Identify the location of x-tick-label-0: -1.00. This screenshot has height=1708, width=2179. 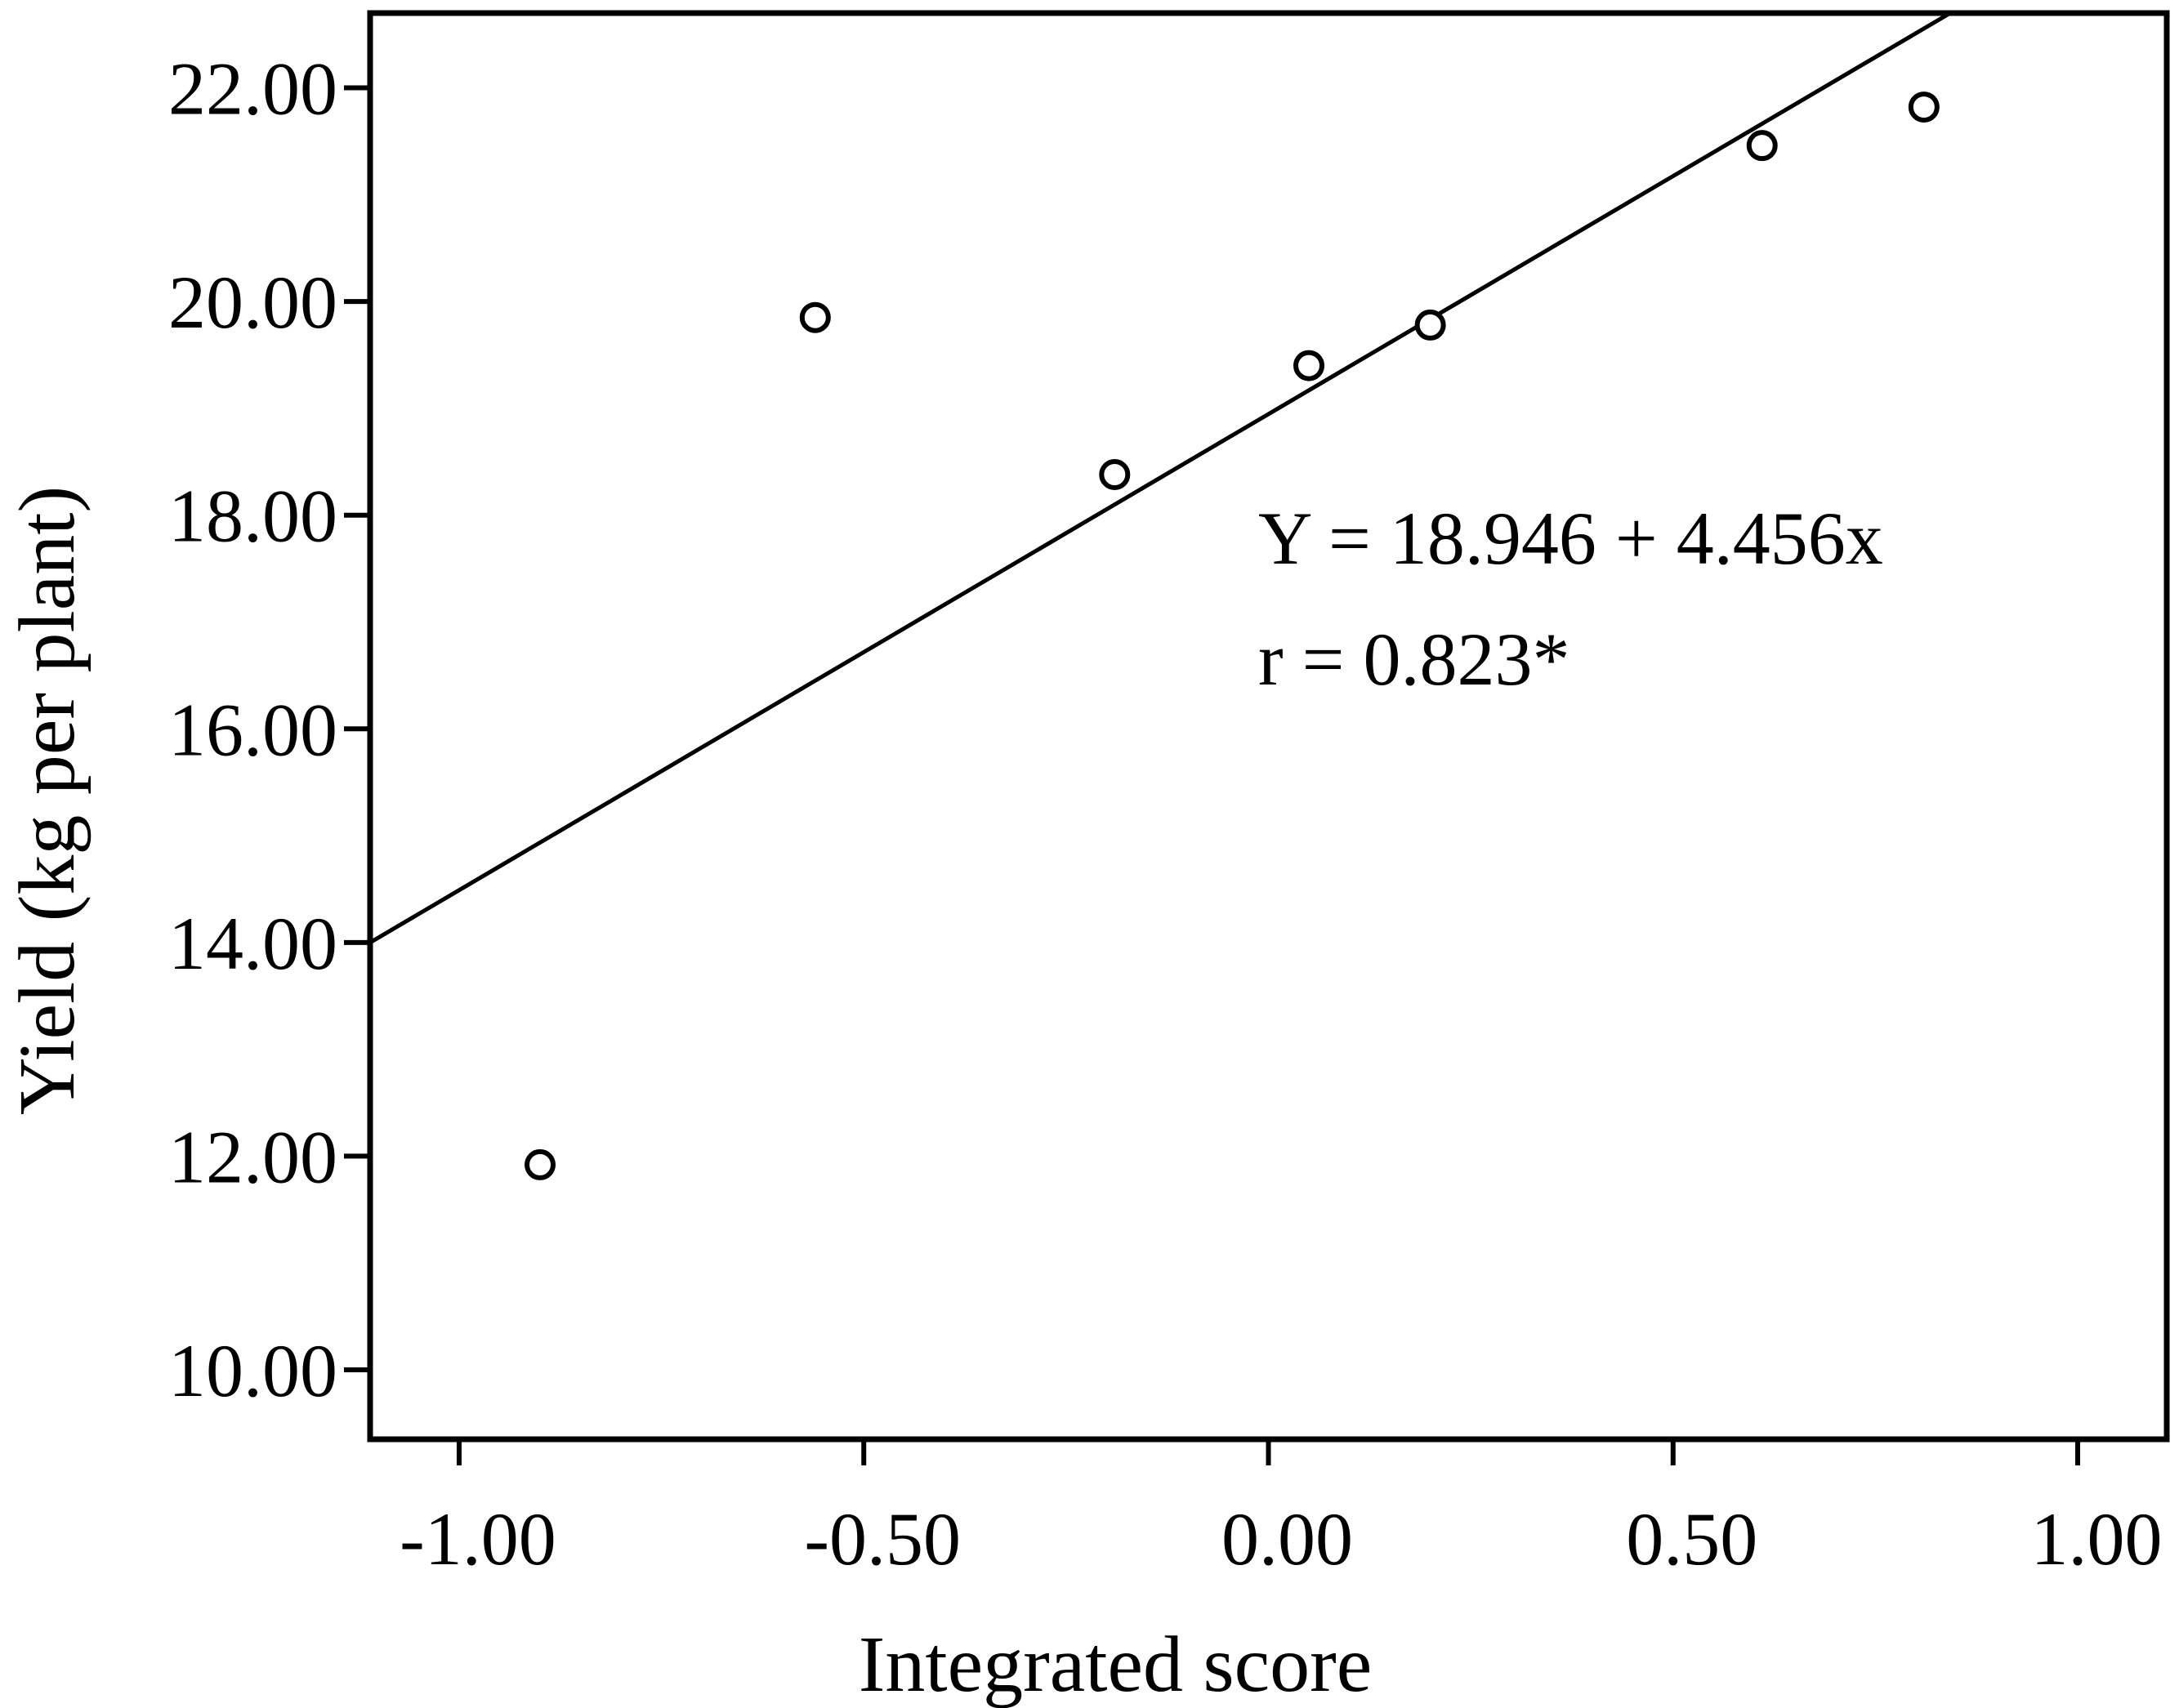
(478, 1539).